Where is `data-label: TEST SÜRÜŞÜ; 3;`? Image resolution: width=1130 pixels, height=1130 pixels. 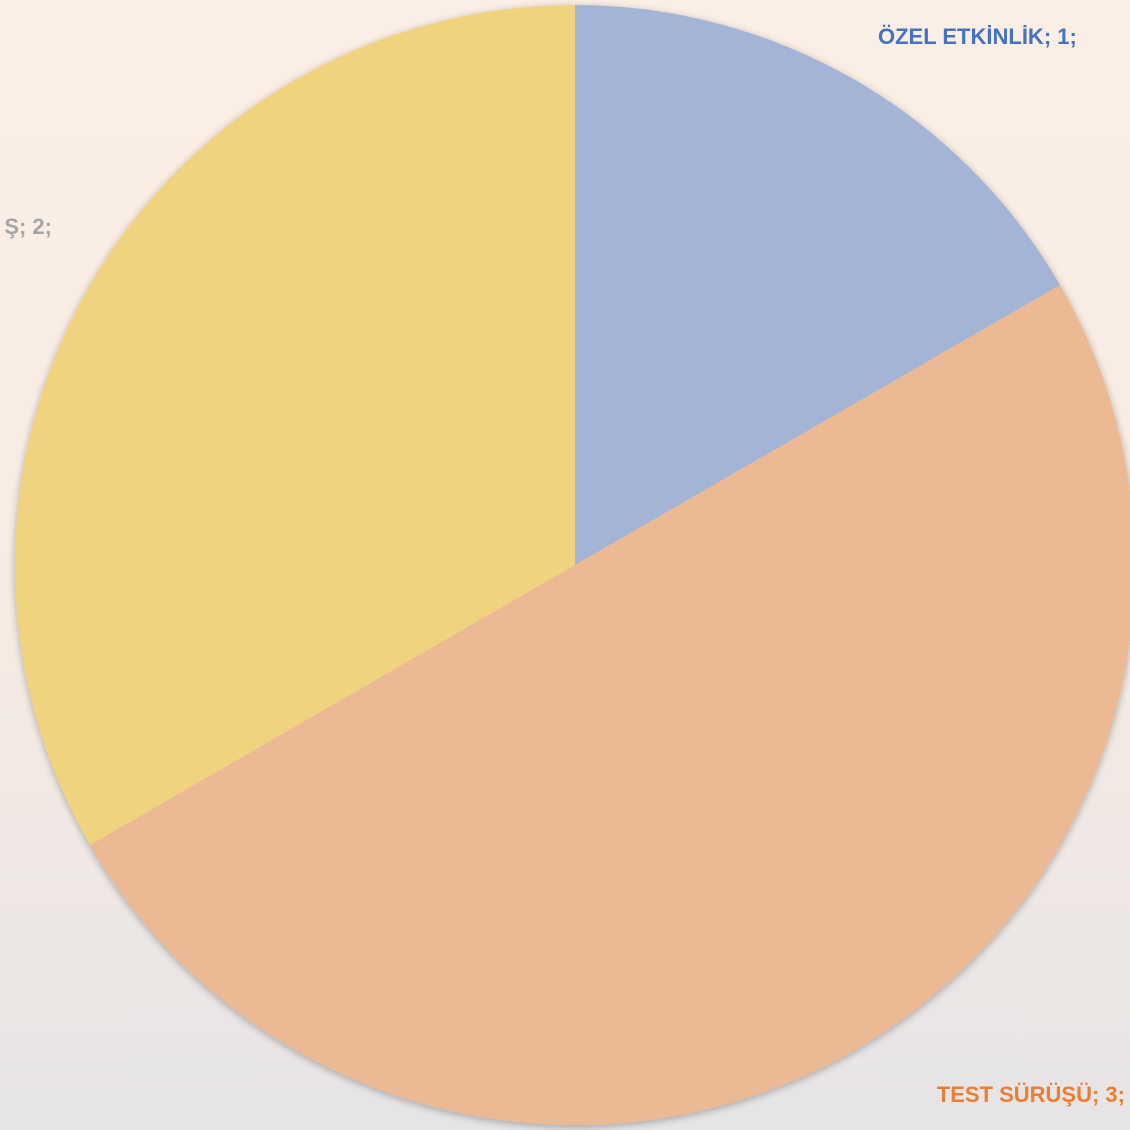 data-label: TEST SÜRÜŞÜ; 3; is located at coordinates (1031, 1094).